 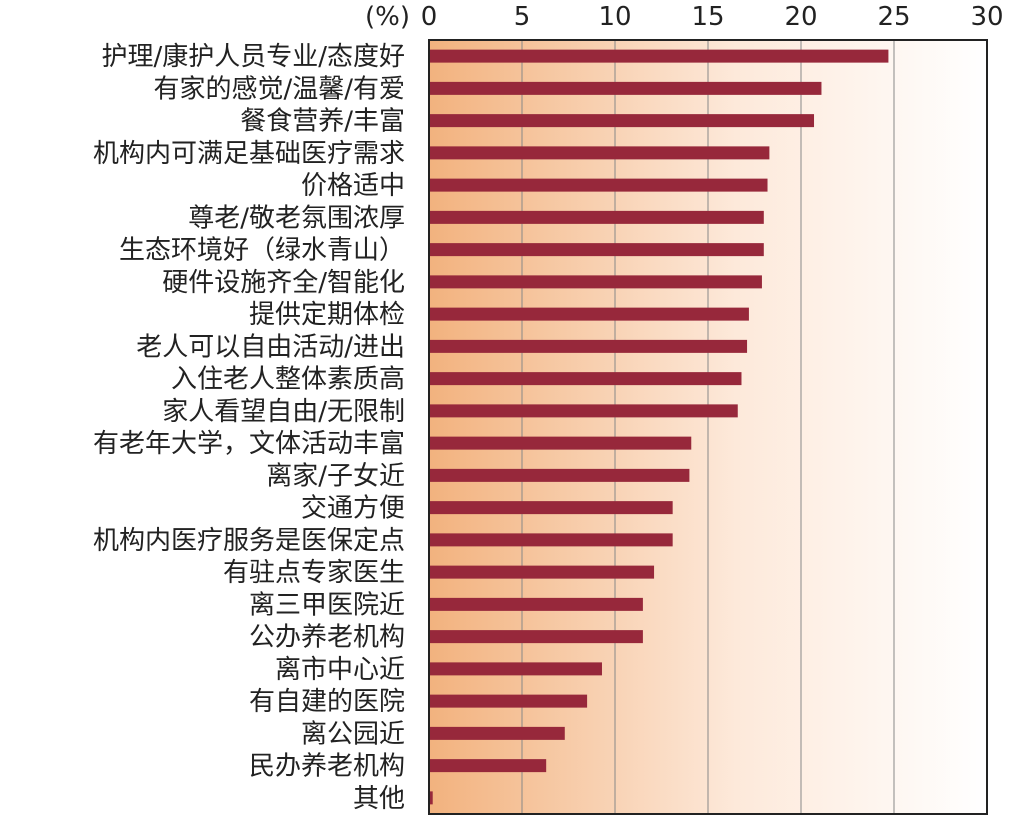 What do you see at coordinates (288, 380) in the screenshot?
I see `category-label: 入住老人整体素质高` at bounding box center [288, 380].